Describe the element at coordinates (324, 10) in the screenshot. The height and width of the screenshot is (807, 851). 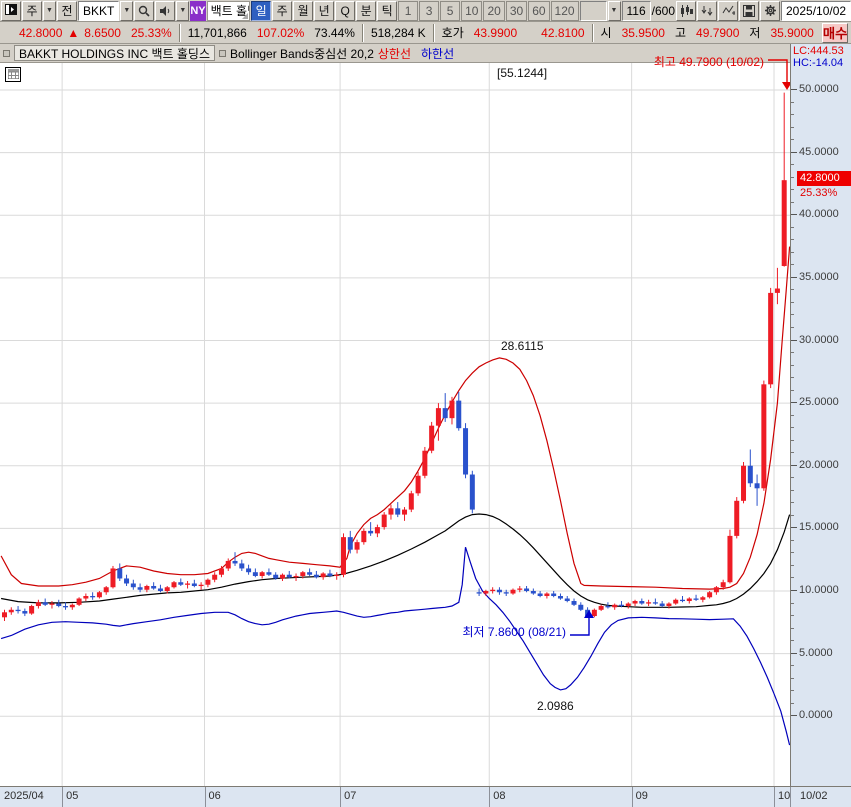
I see `timeframe-년: 년` at that location.